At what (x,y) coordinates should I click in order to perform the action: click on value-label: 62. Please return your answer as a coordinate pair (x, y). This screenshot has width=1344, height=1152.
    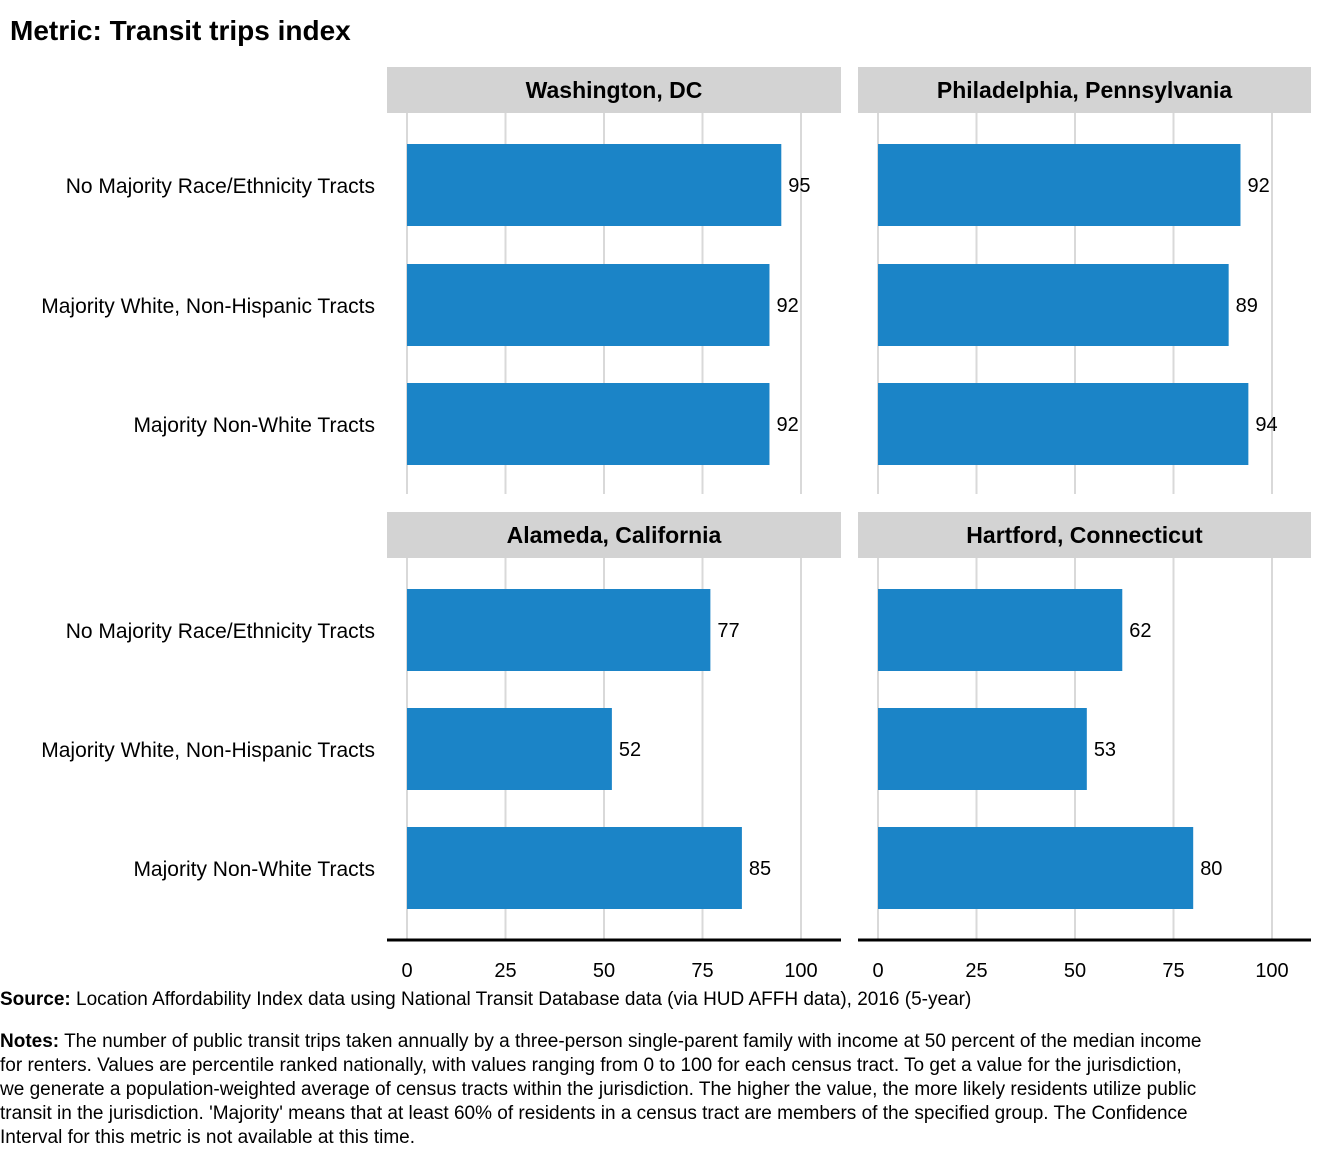
    Looking at the image, I should click on (1140, 631).